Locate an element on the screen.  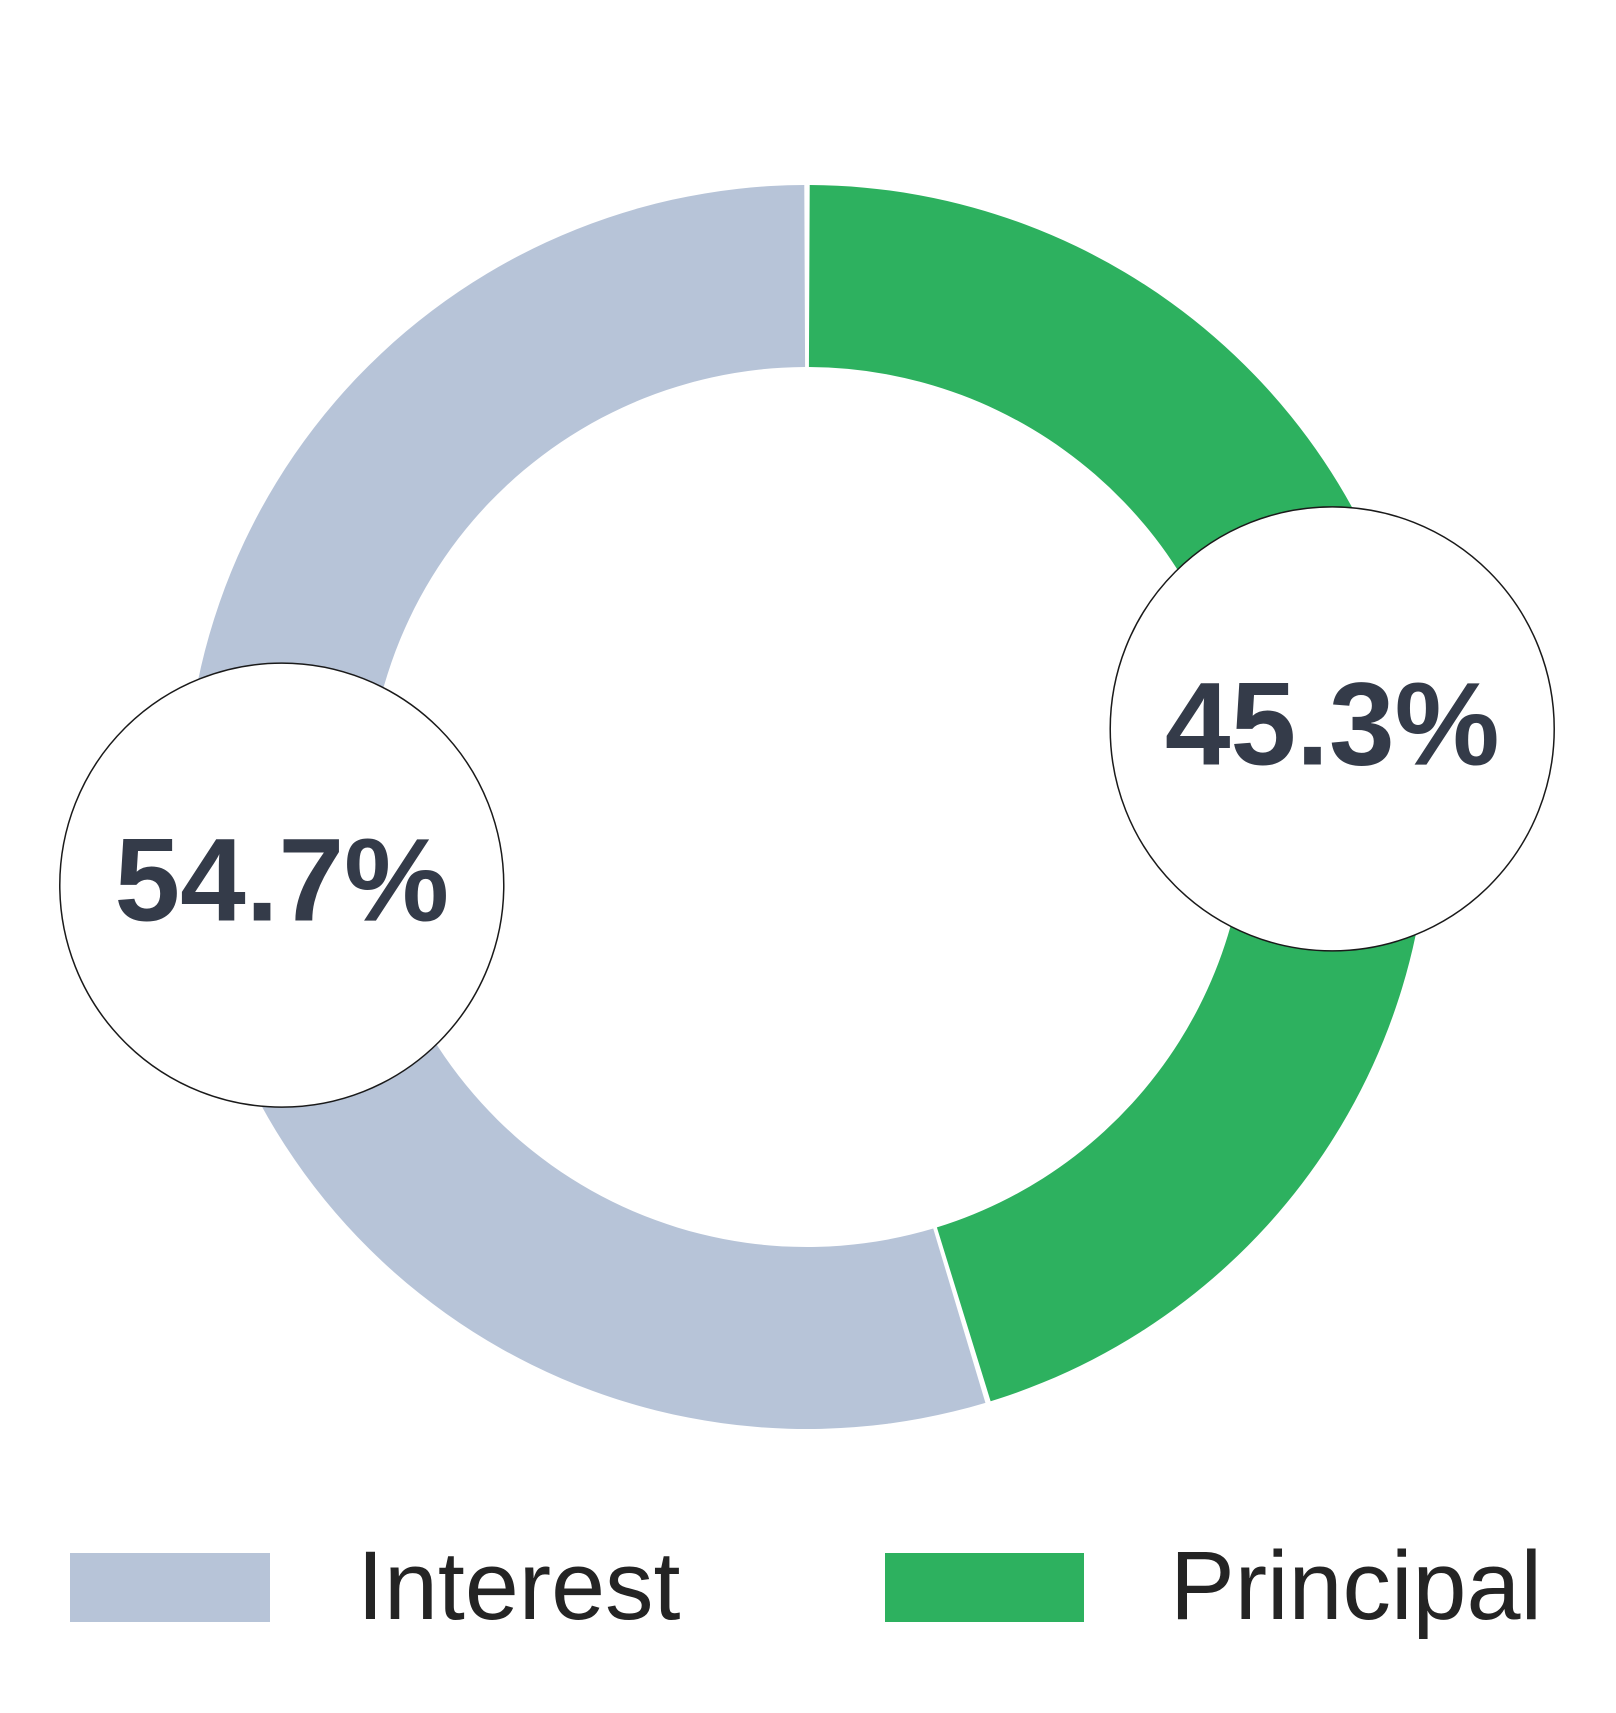
percent-label-interest: 54.7% is located at coordinates (281, 881).